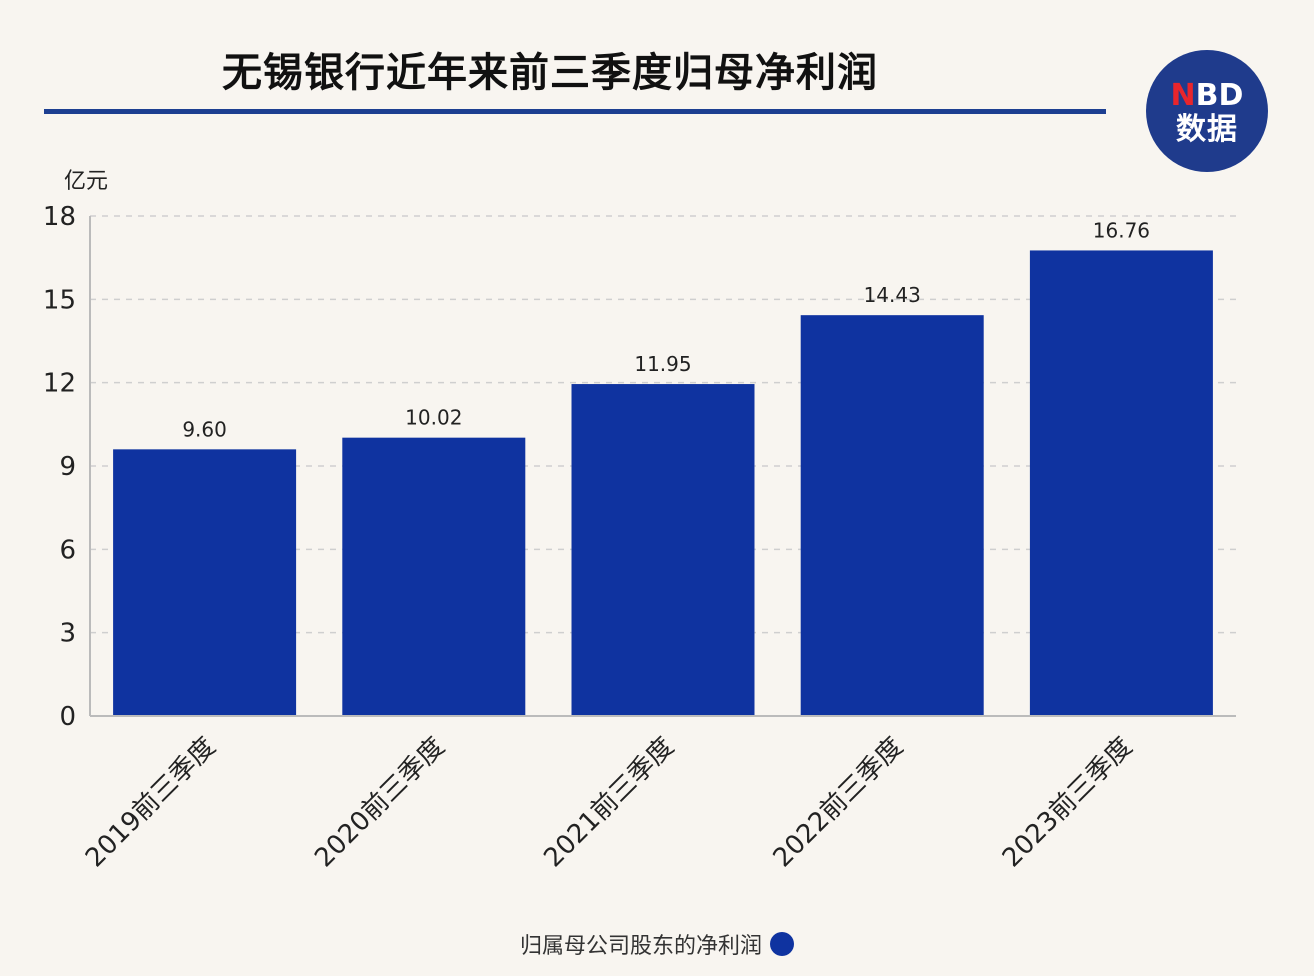  I want to click on logo-bd: BD, so click(1219, 95).